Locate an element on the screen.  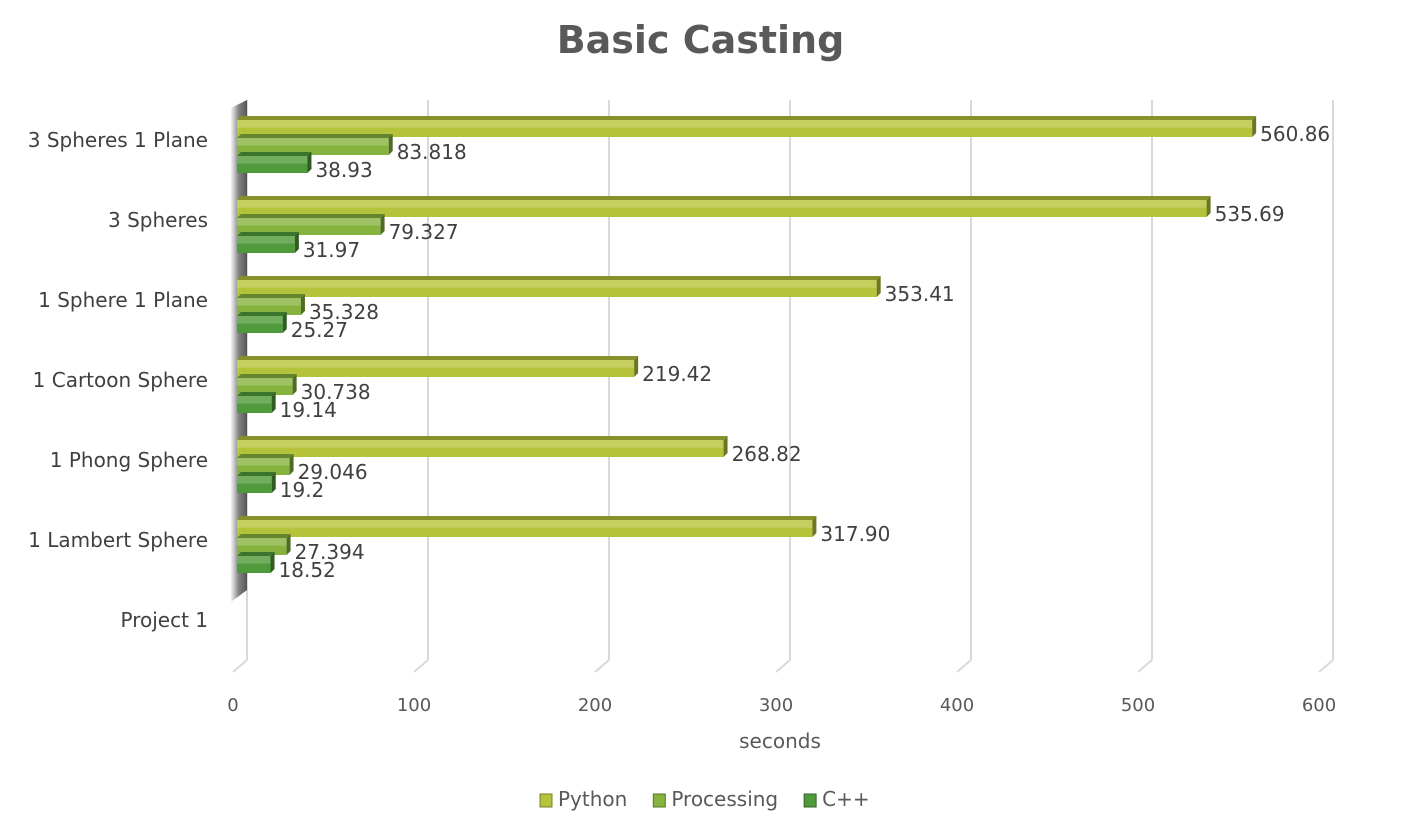
data-label-c--4: 19.2 is located at coordinates (302, 490).